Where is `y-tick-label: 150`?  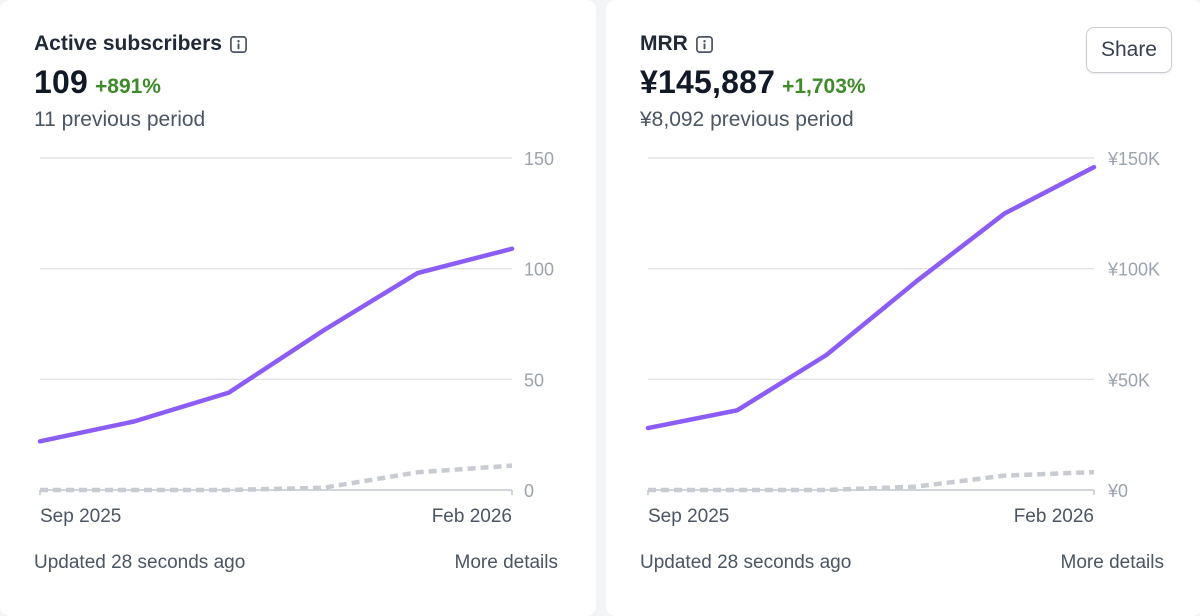
y-tick-label: 150 is located at coordinates (539, 159).